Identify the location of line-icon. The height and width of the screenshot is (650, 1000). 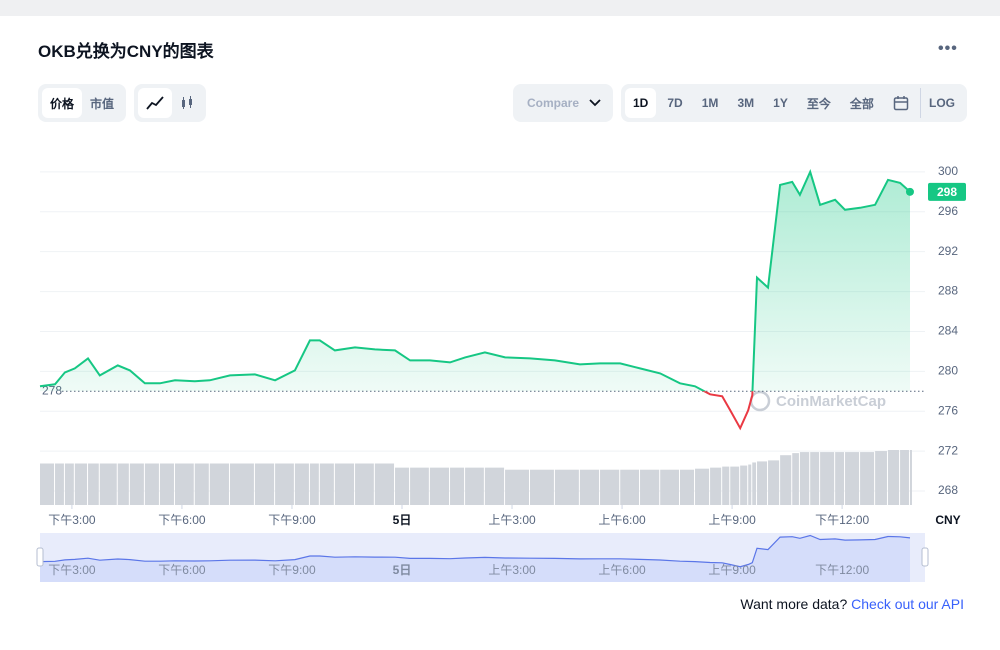
(155, 103).